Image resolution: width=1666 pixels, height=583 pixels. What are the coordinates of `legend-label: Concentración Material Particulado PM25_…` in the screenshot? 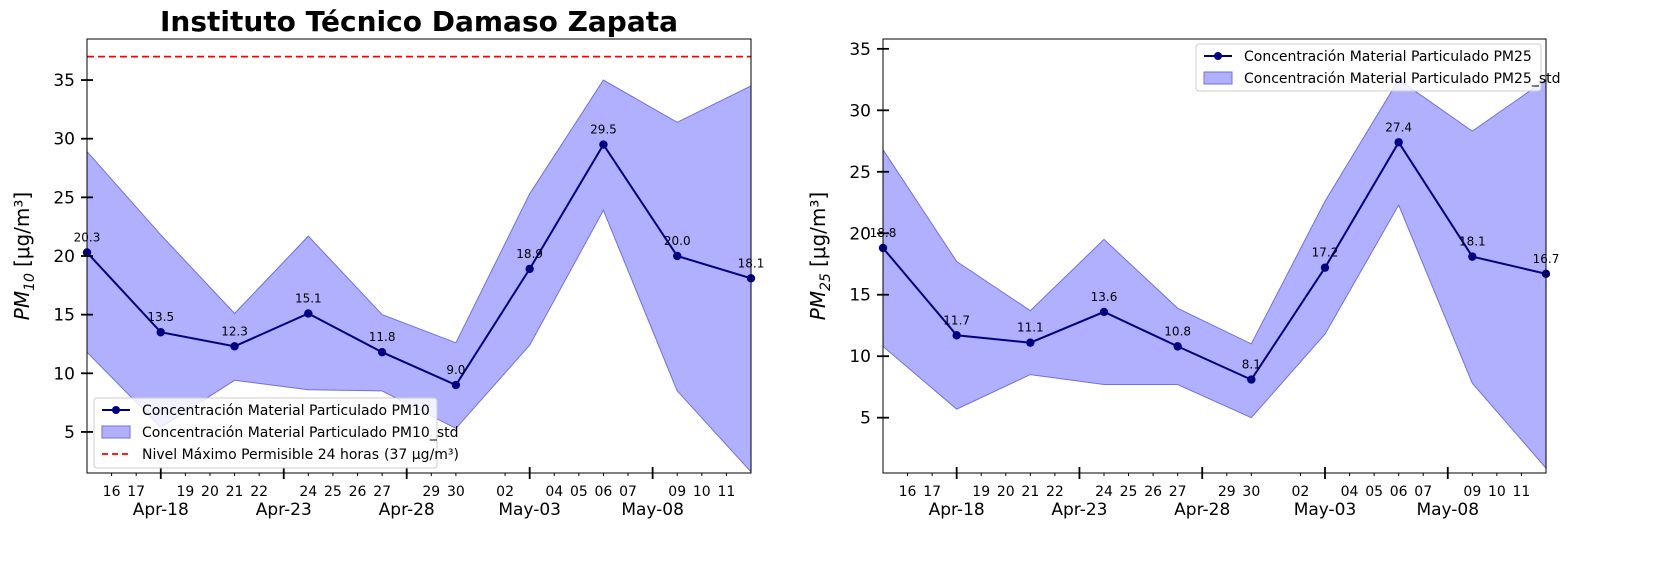 It's located at (1402, 79).